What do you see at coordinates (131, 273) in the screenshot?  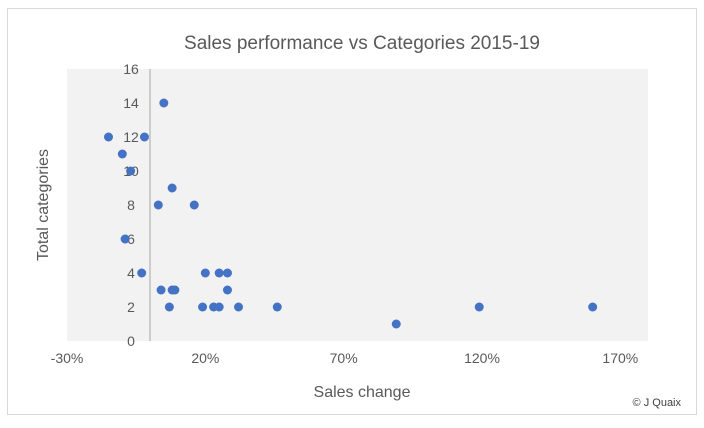 I see `y-tick-label: 4` at bounding box center [131, 273].